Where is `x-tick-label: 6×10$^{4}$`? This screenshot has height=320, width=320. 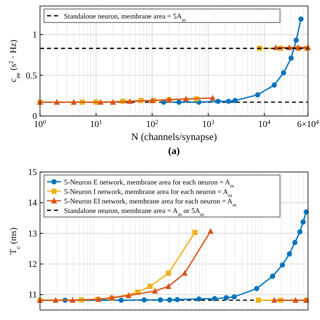 x-tick-label: 6×10$^{4}$ is located at coordinates (308, 123).